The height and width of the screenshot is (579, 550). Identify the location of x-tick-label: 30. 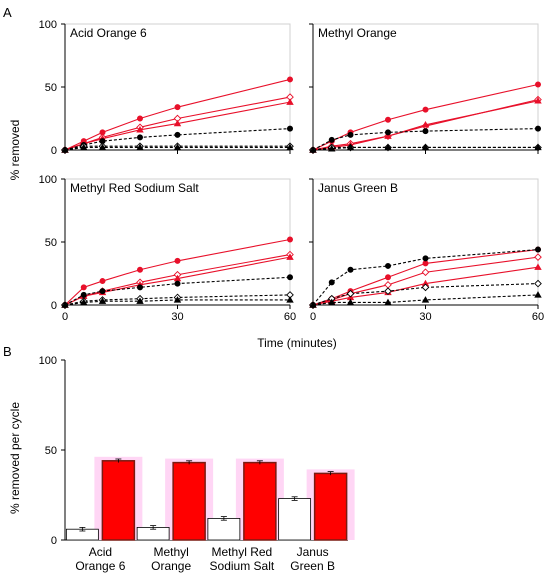
(425, 317).